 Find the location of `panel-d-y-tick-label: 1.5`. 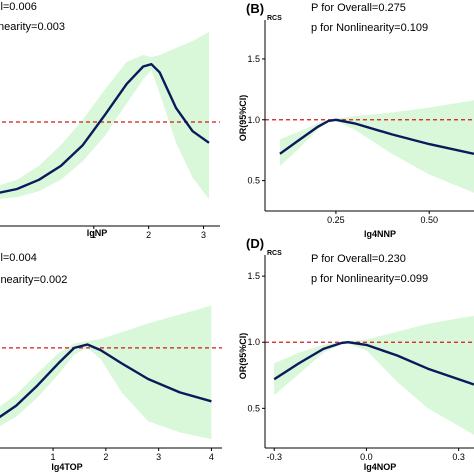

panel-d-y-tick-label: 1.5 is located at coordinates (253, 276).